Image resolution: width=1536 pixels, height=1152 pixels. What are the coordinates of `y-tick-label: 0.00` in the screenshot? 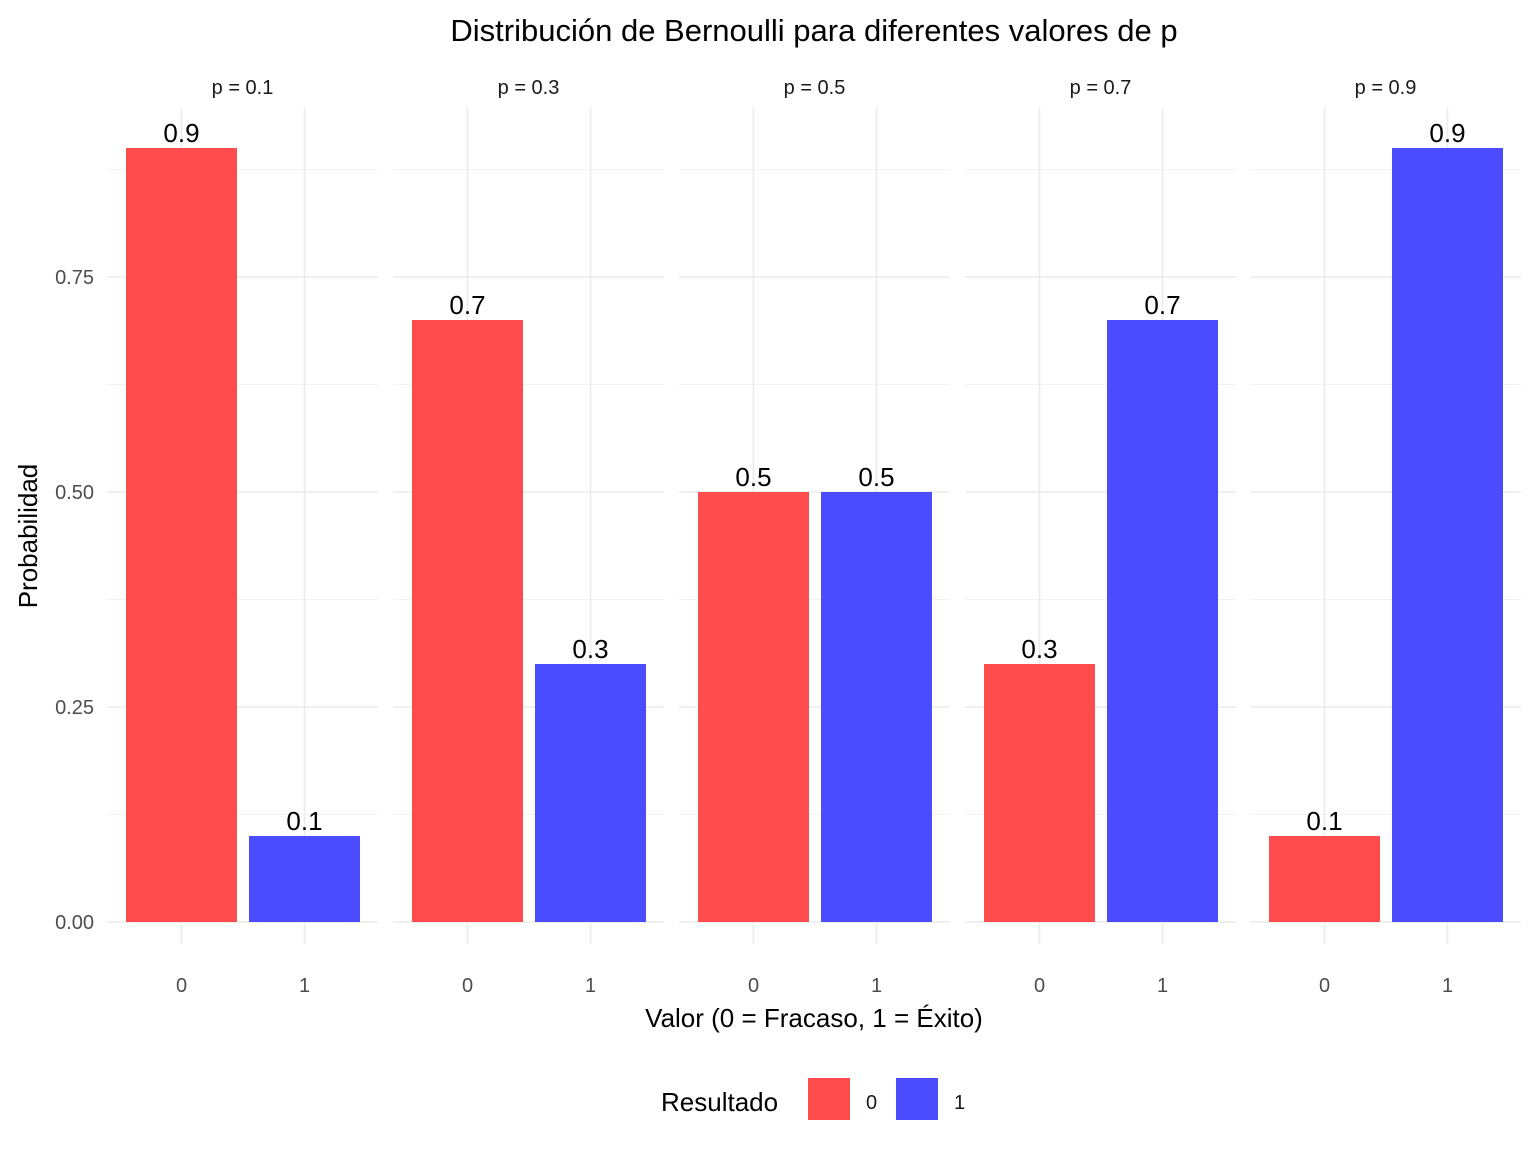 It's located at (74, 923).